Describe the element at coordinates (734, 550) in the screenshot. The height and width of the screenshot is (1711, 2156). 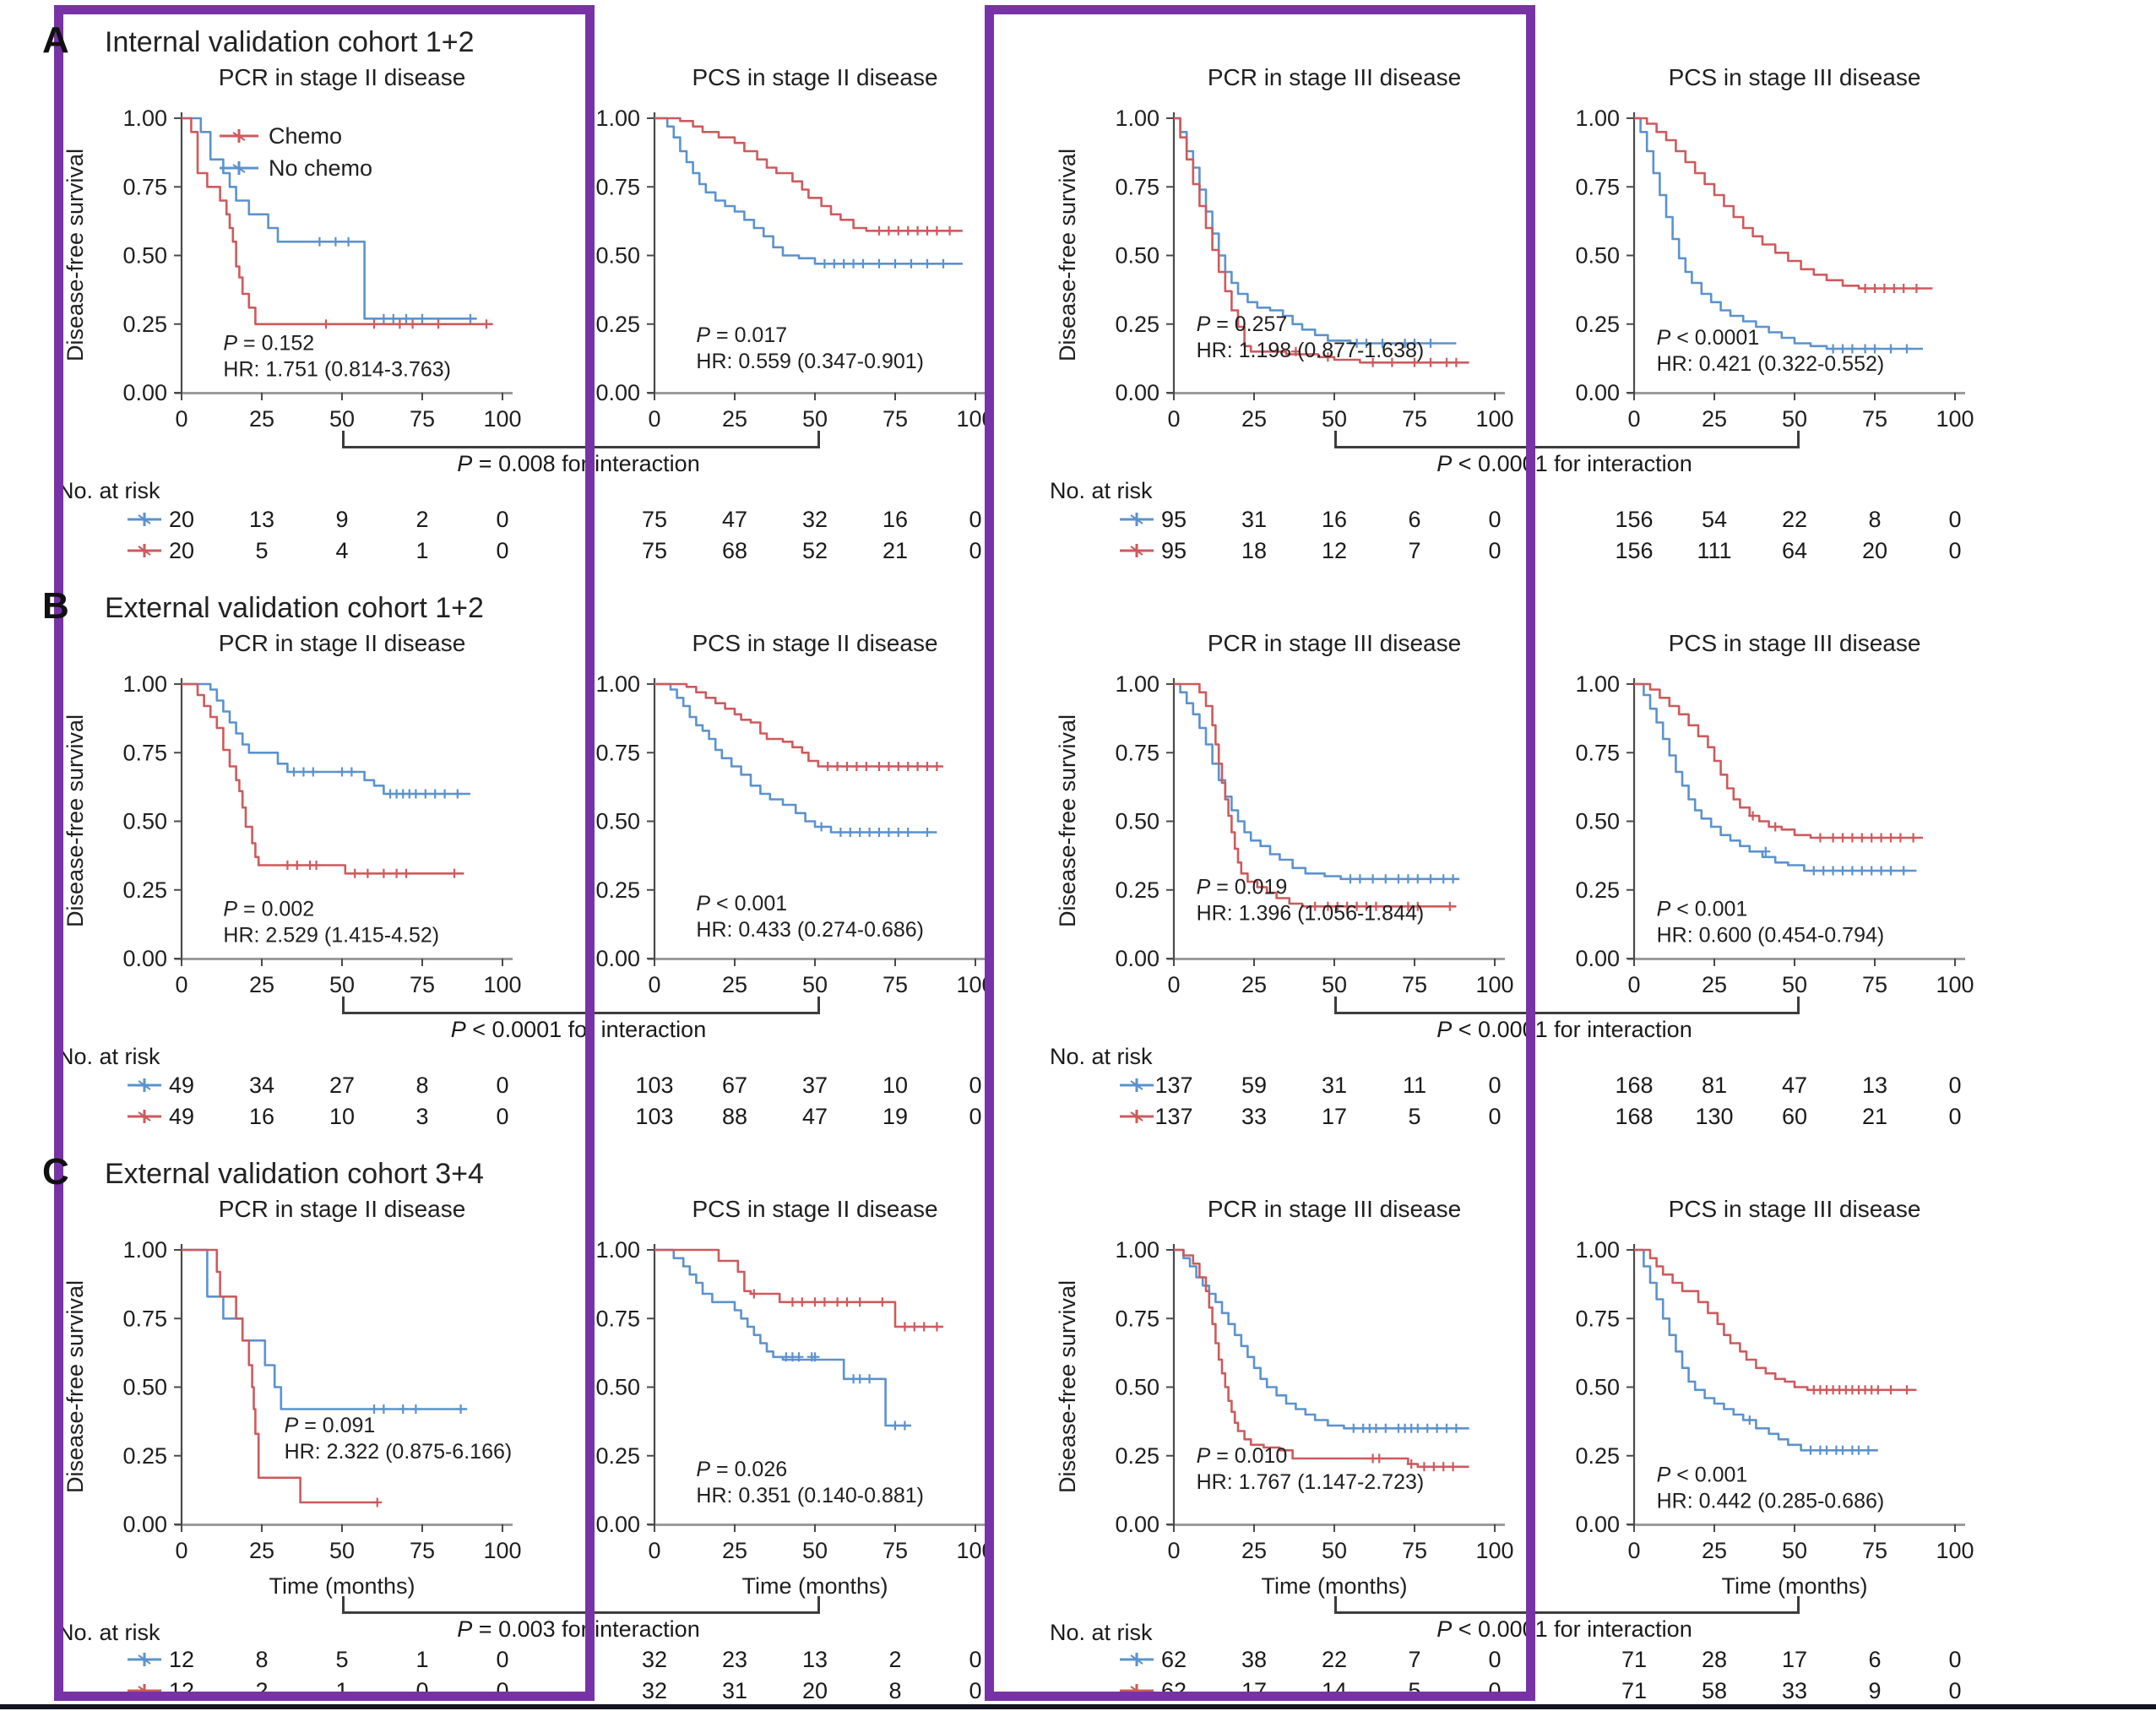
I see `risk-count: 68` at that location.